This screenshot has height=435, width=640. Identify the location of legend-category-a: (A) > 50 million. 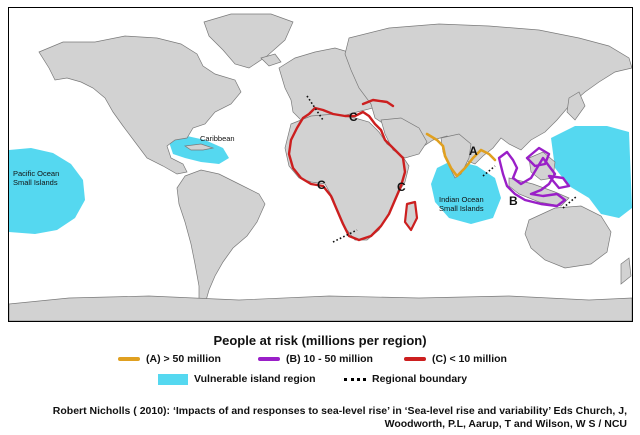
(169, 359).